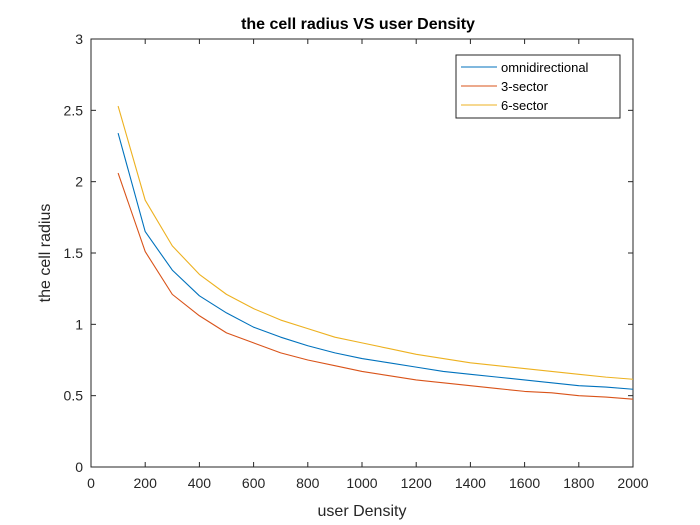  What do you see at coordinates (74, 253) in the screenshot?
I see `y-tick-label: 1.5` at bounding box center [74, 253].